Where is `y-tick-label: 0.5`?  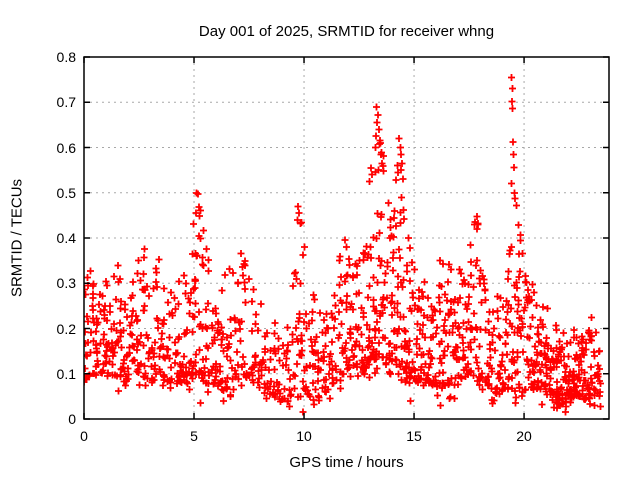 y-tick-label: 0.5 is located at coordinates (66, 193).